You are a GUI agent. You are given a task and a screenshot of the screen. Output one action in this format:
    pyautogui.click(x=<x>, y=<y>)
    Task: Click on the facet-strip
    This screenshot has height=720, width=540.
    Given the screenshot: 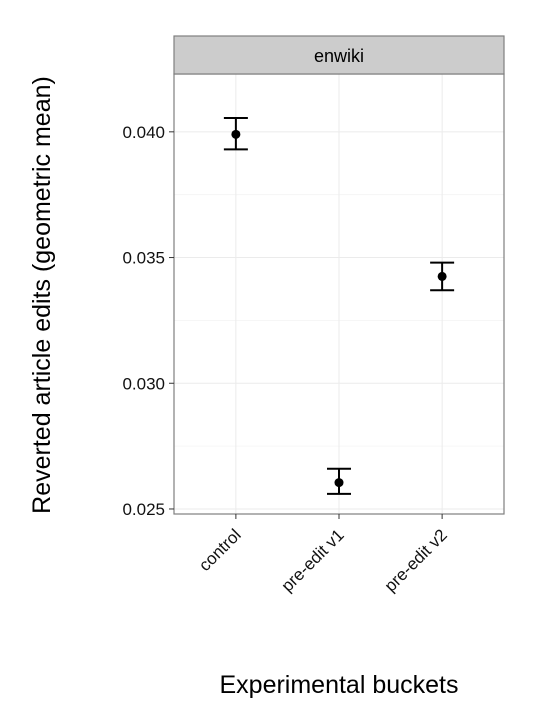 What is the action you would take?
    pyautogui.click(x=339, y=55)
    